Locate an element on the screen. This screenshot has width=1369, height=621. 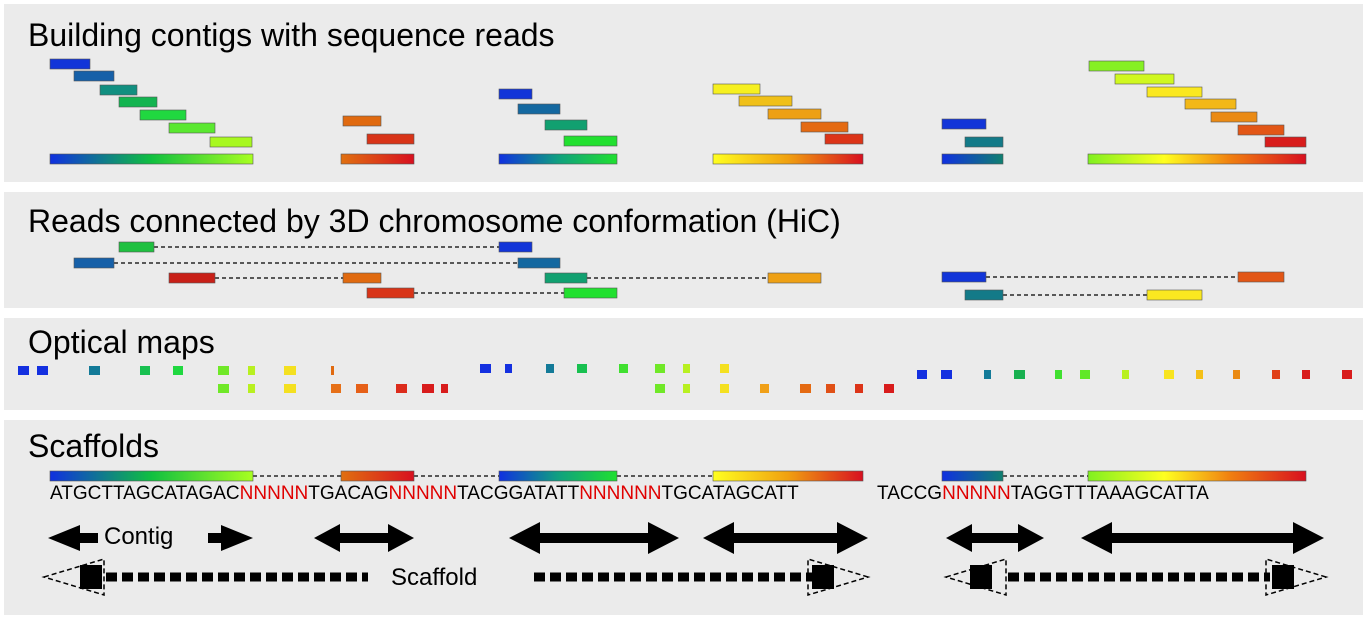
seq-segment: TAGGTTTAAAGCATTA is located at coordinates (1109, 493).